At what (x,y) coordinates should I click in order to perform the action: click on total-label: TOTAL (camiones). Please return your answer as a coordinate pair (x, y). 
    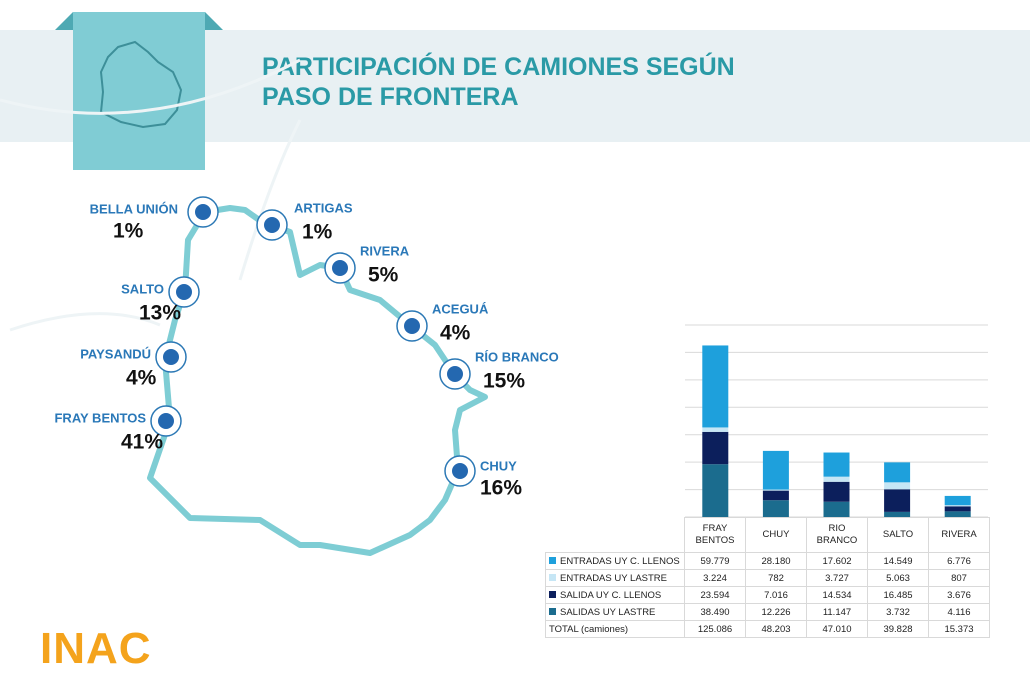
    Looking at the image, I should click on (615, 629).